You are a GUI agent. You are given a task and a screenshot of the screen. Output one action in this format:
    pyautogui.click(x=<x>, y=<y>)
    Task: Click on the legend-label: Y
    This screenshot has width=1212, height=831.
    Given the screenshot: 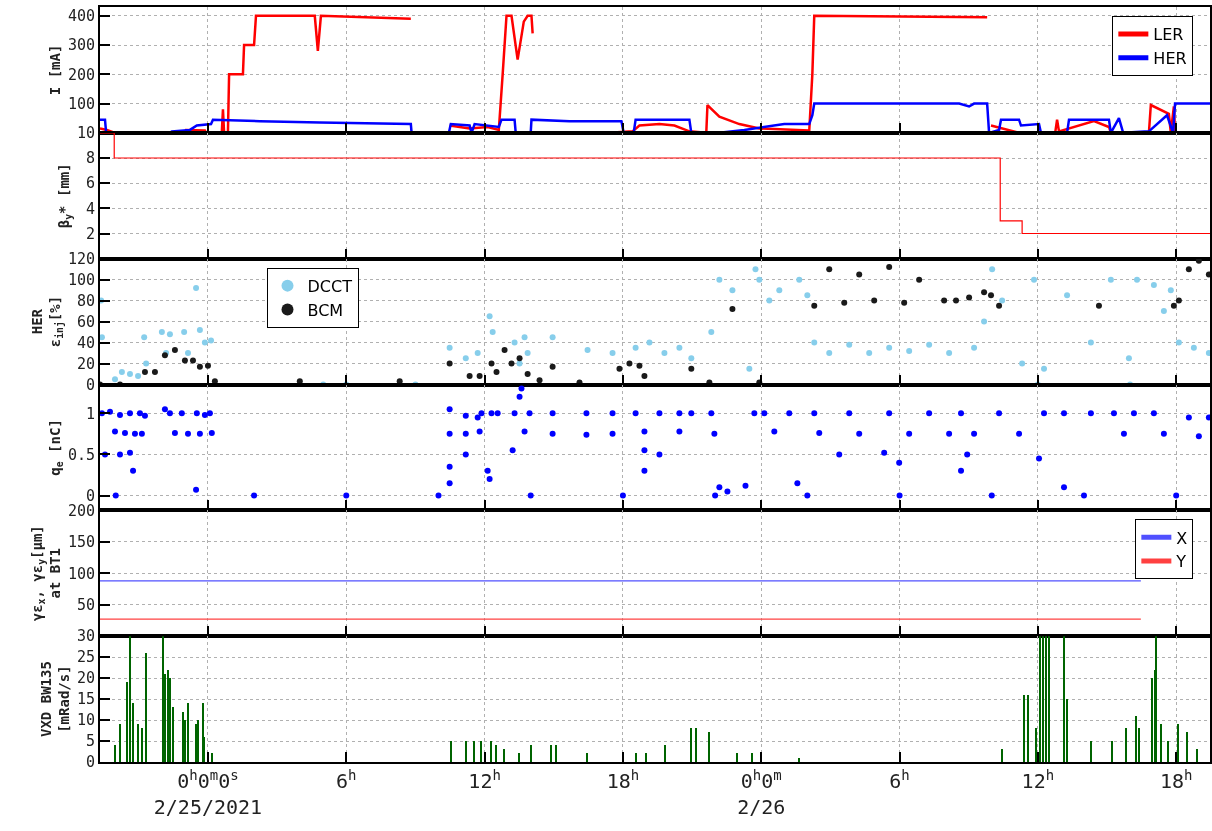 What is the action you would take?
    pyautogui.click(x=1181, y=562)
    